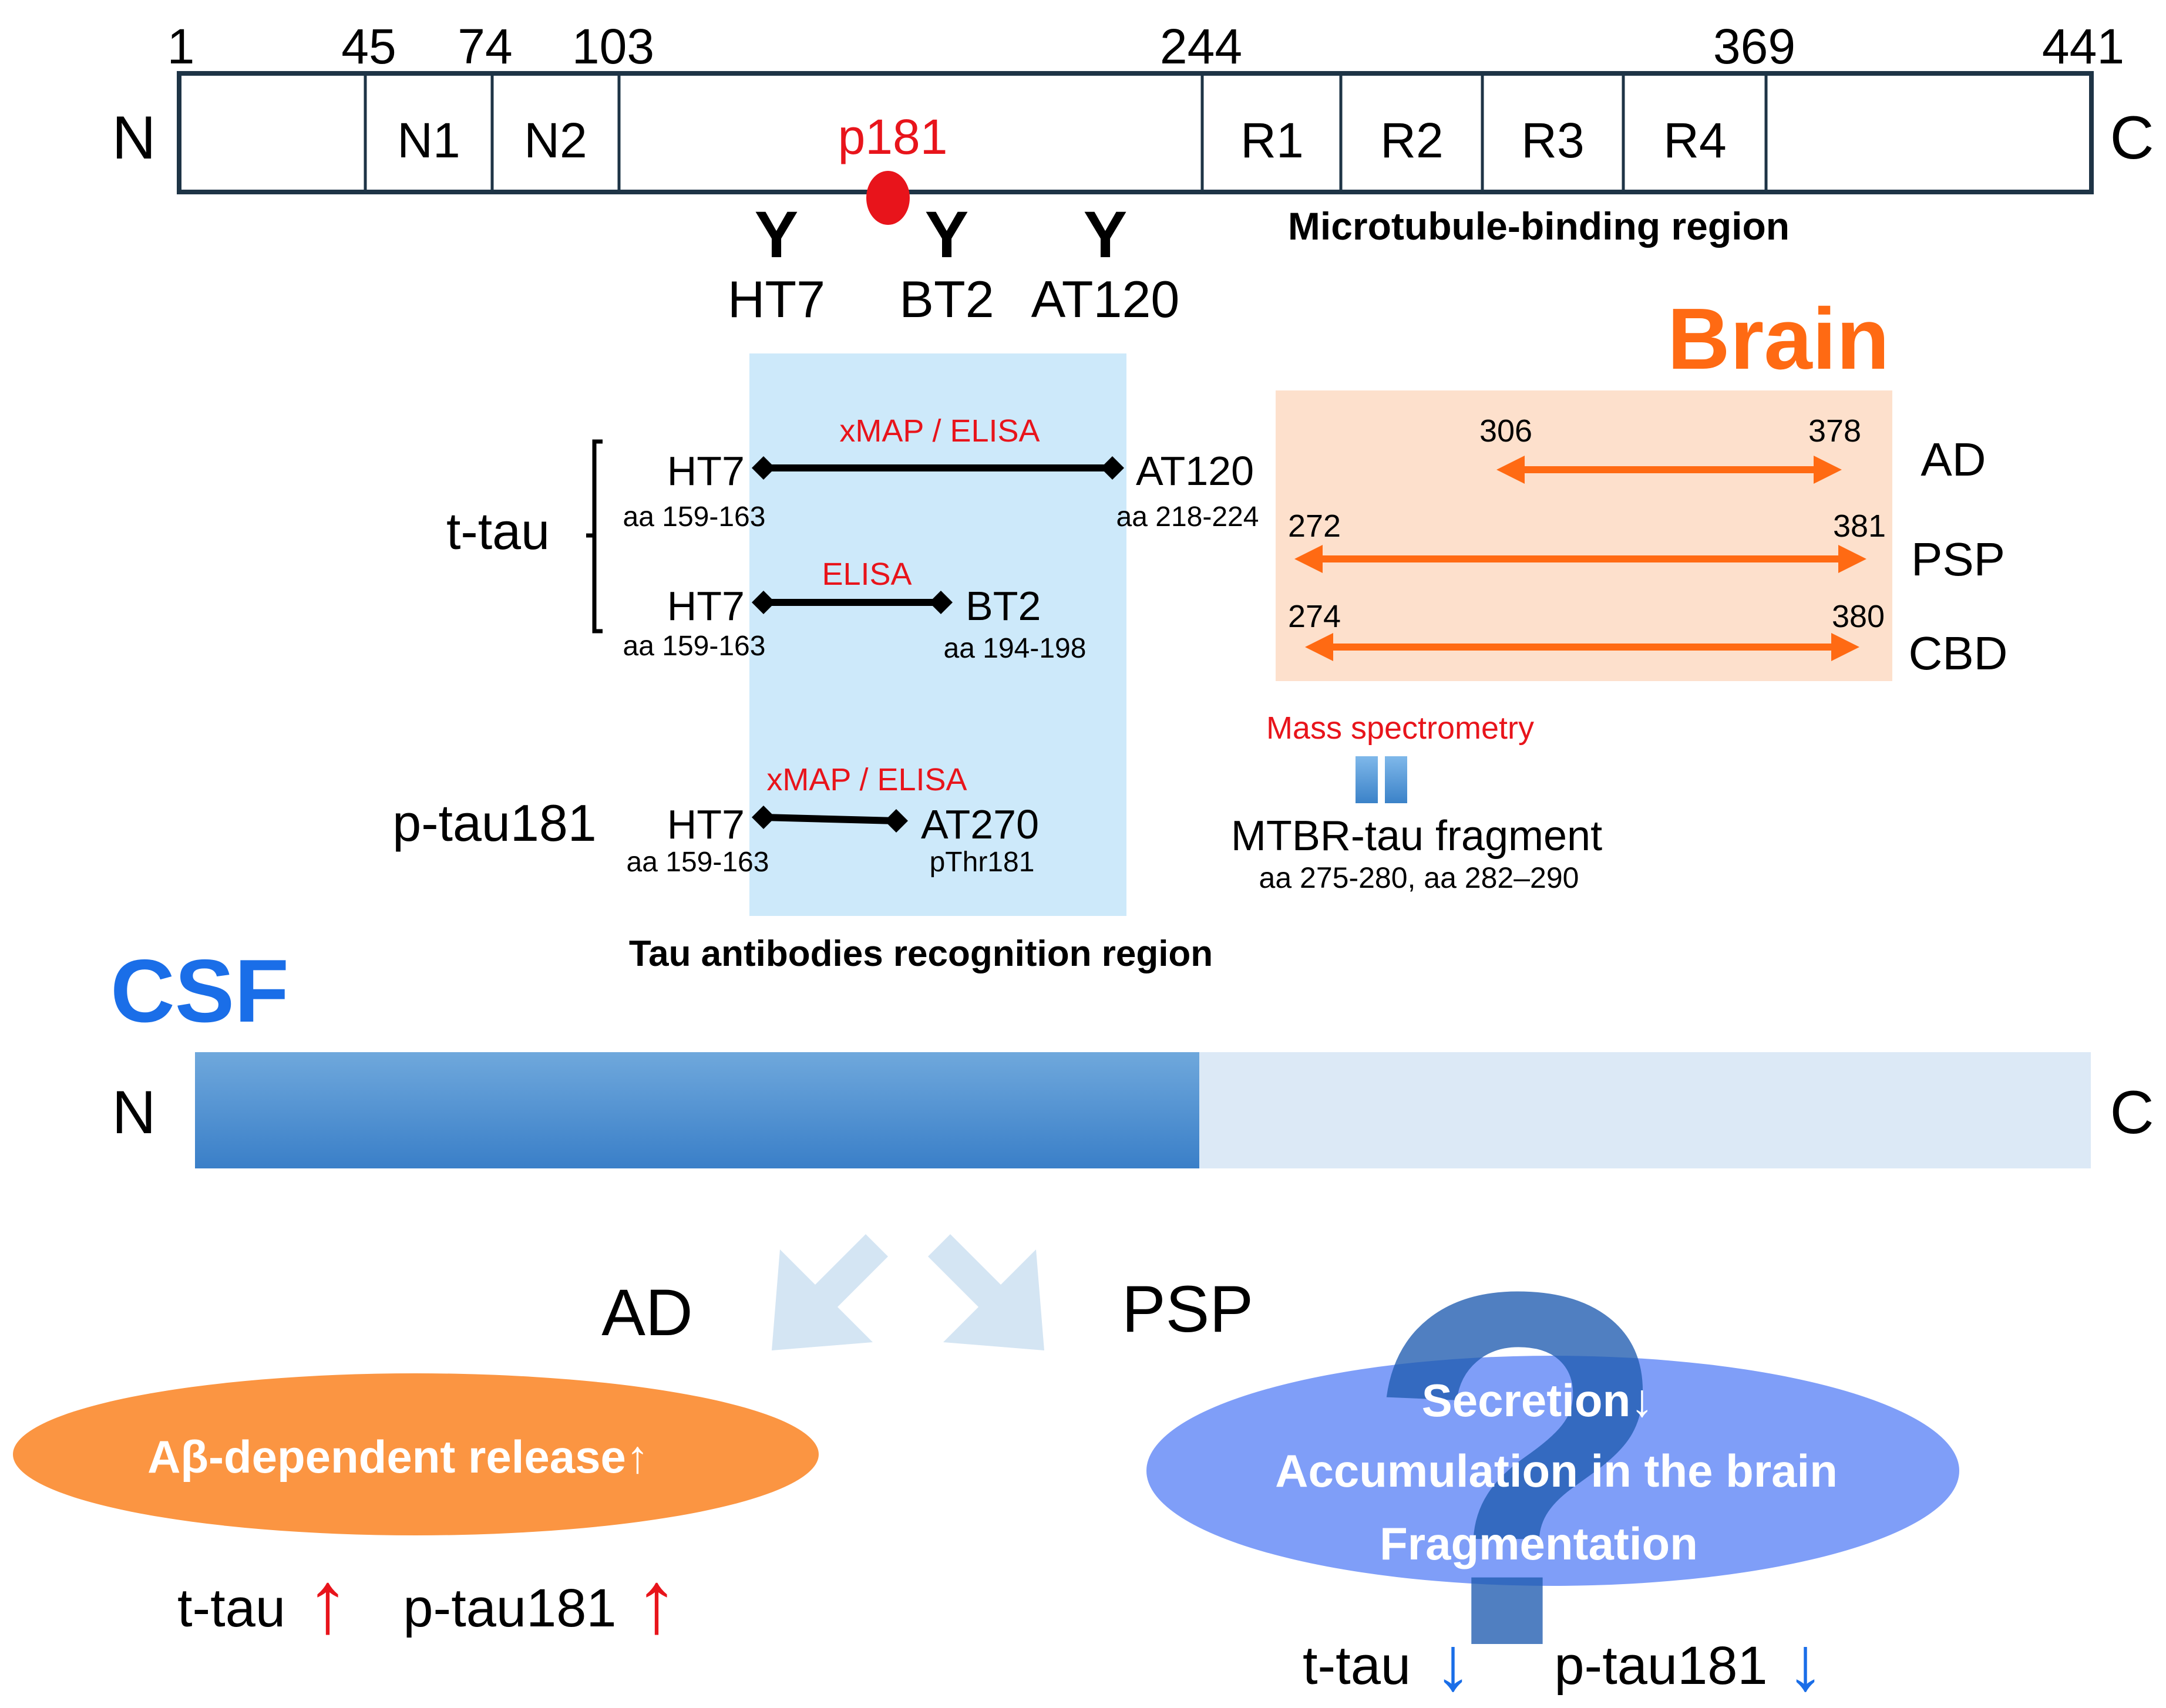  I want to click on csf-title: CSF, so click(199, 991).